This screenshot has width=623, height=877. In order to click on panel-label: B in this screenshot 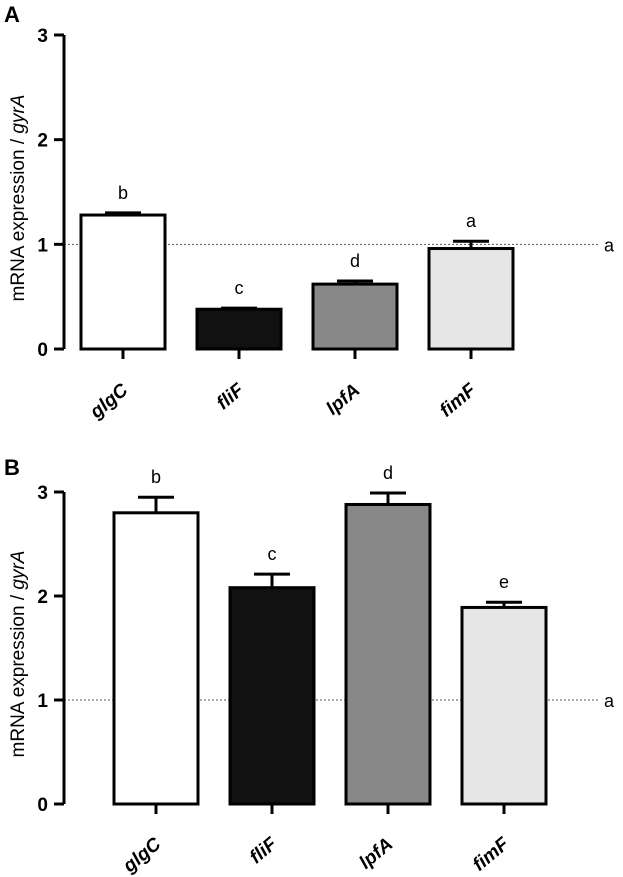, I will do `click(12, 467)`.